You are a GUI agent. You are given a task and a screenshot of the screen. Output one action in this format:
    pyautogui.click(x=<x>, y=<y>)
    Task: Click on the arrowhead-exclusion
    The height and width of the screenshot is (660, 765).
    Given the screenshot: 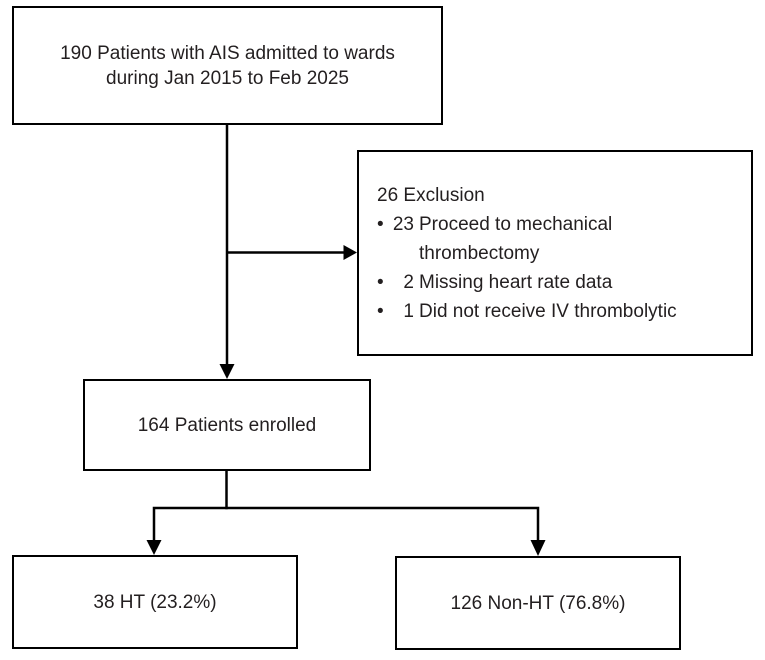 What is the action you would take?
    pyautogui.click(x=350, y=252)
    